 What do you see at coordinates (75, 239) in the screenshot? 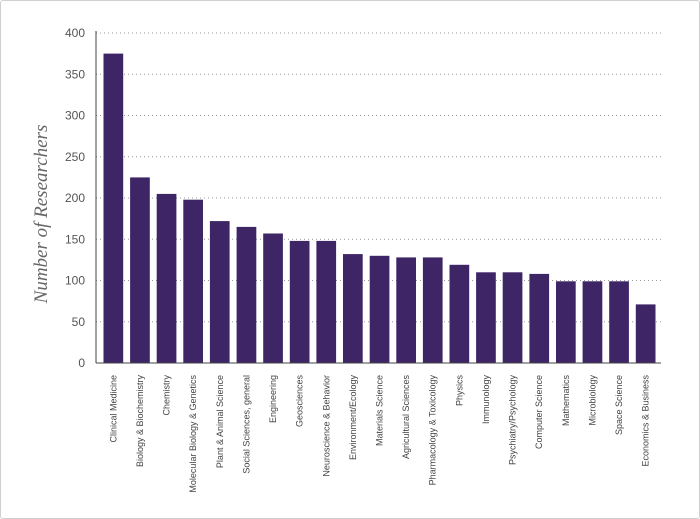
I see `y-tick-label: 150` at bounding box center [75, 239].